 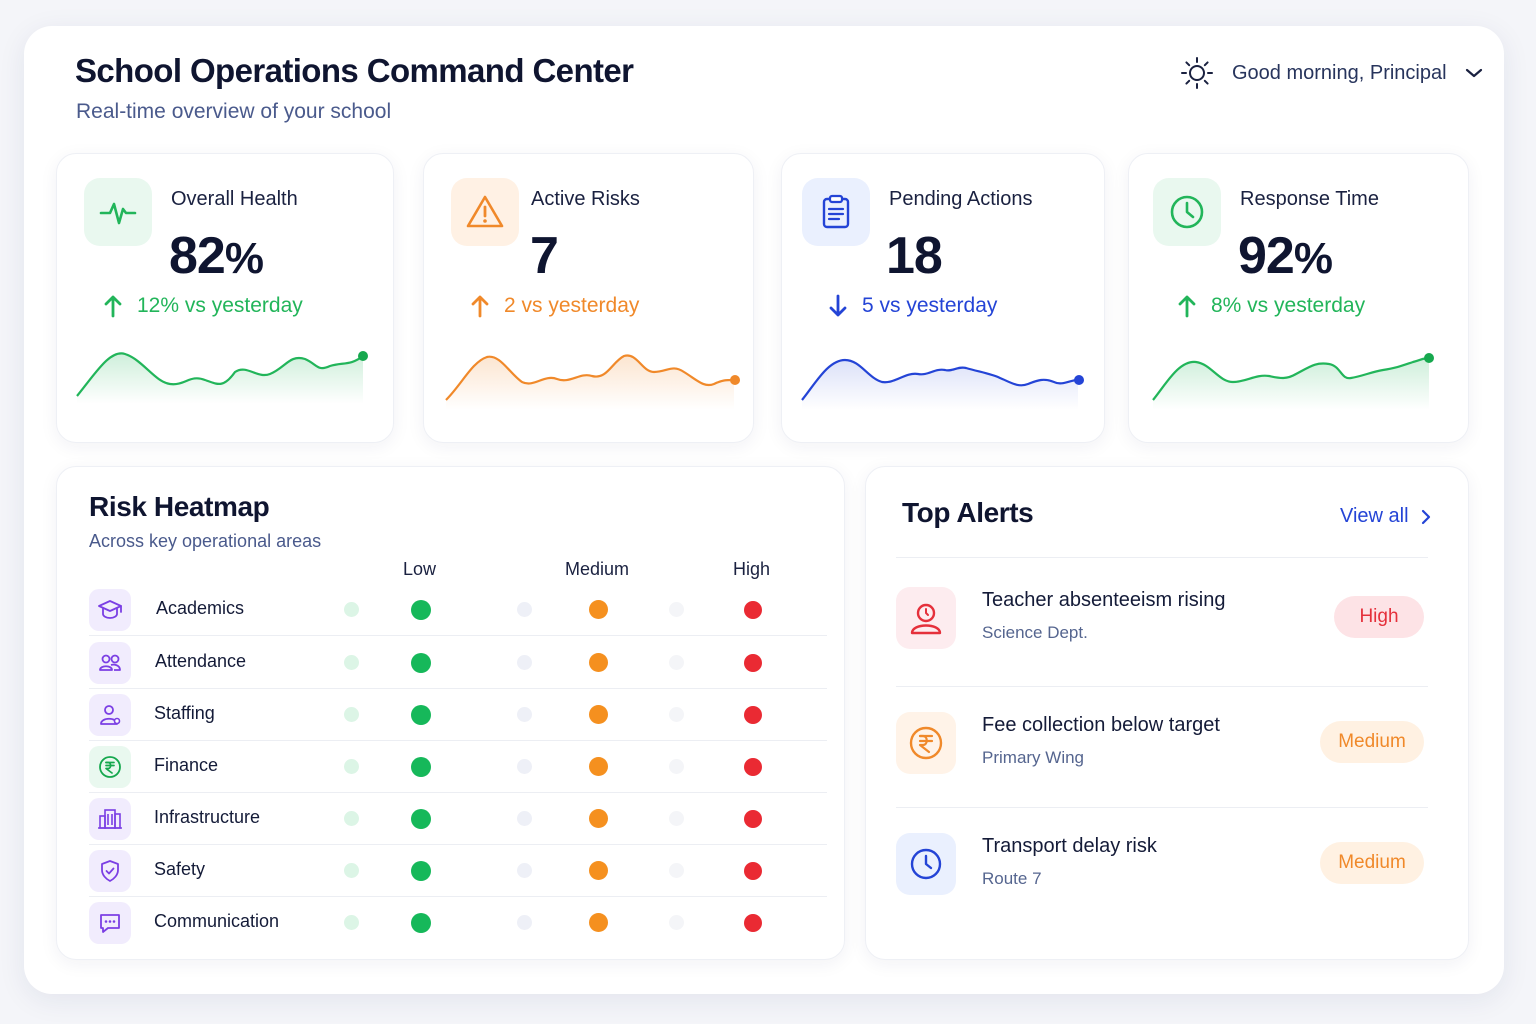 I want to click on arrow-down-icon, so click(x=838, y=305).